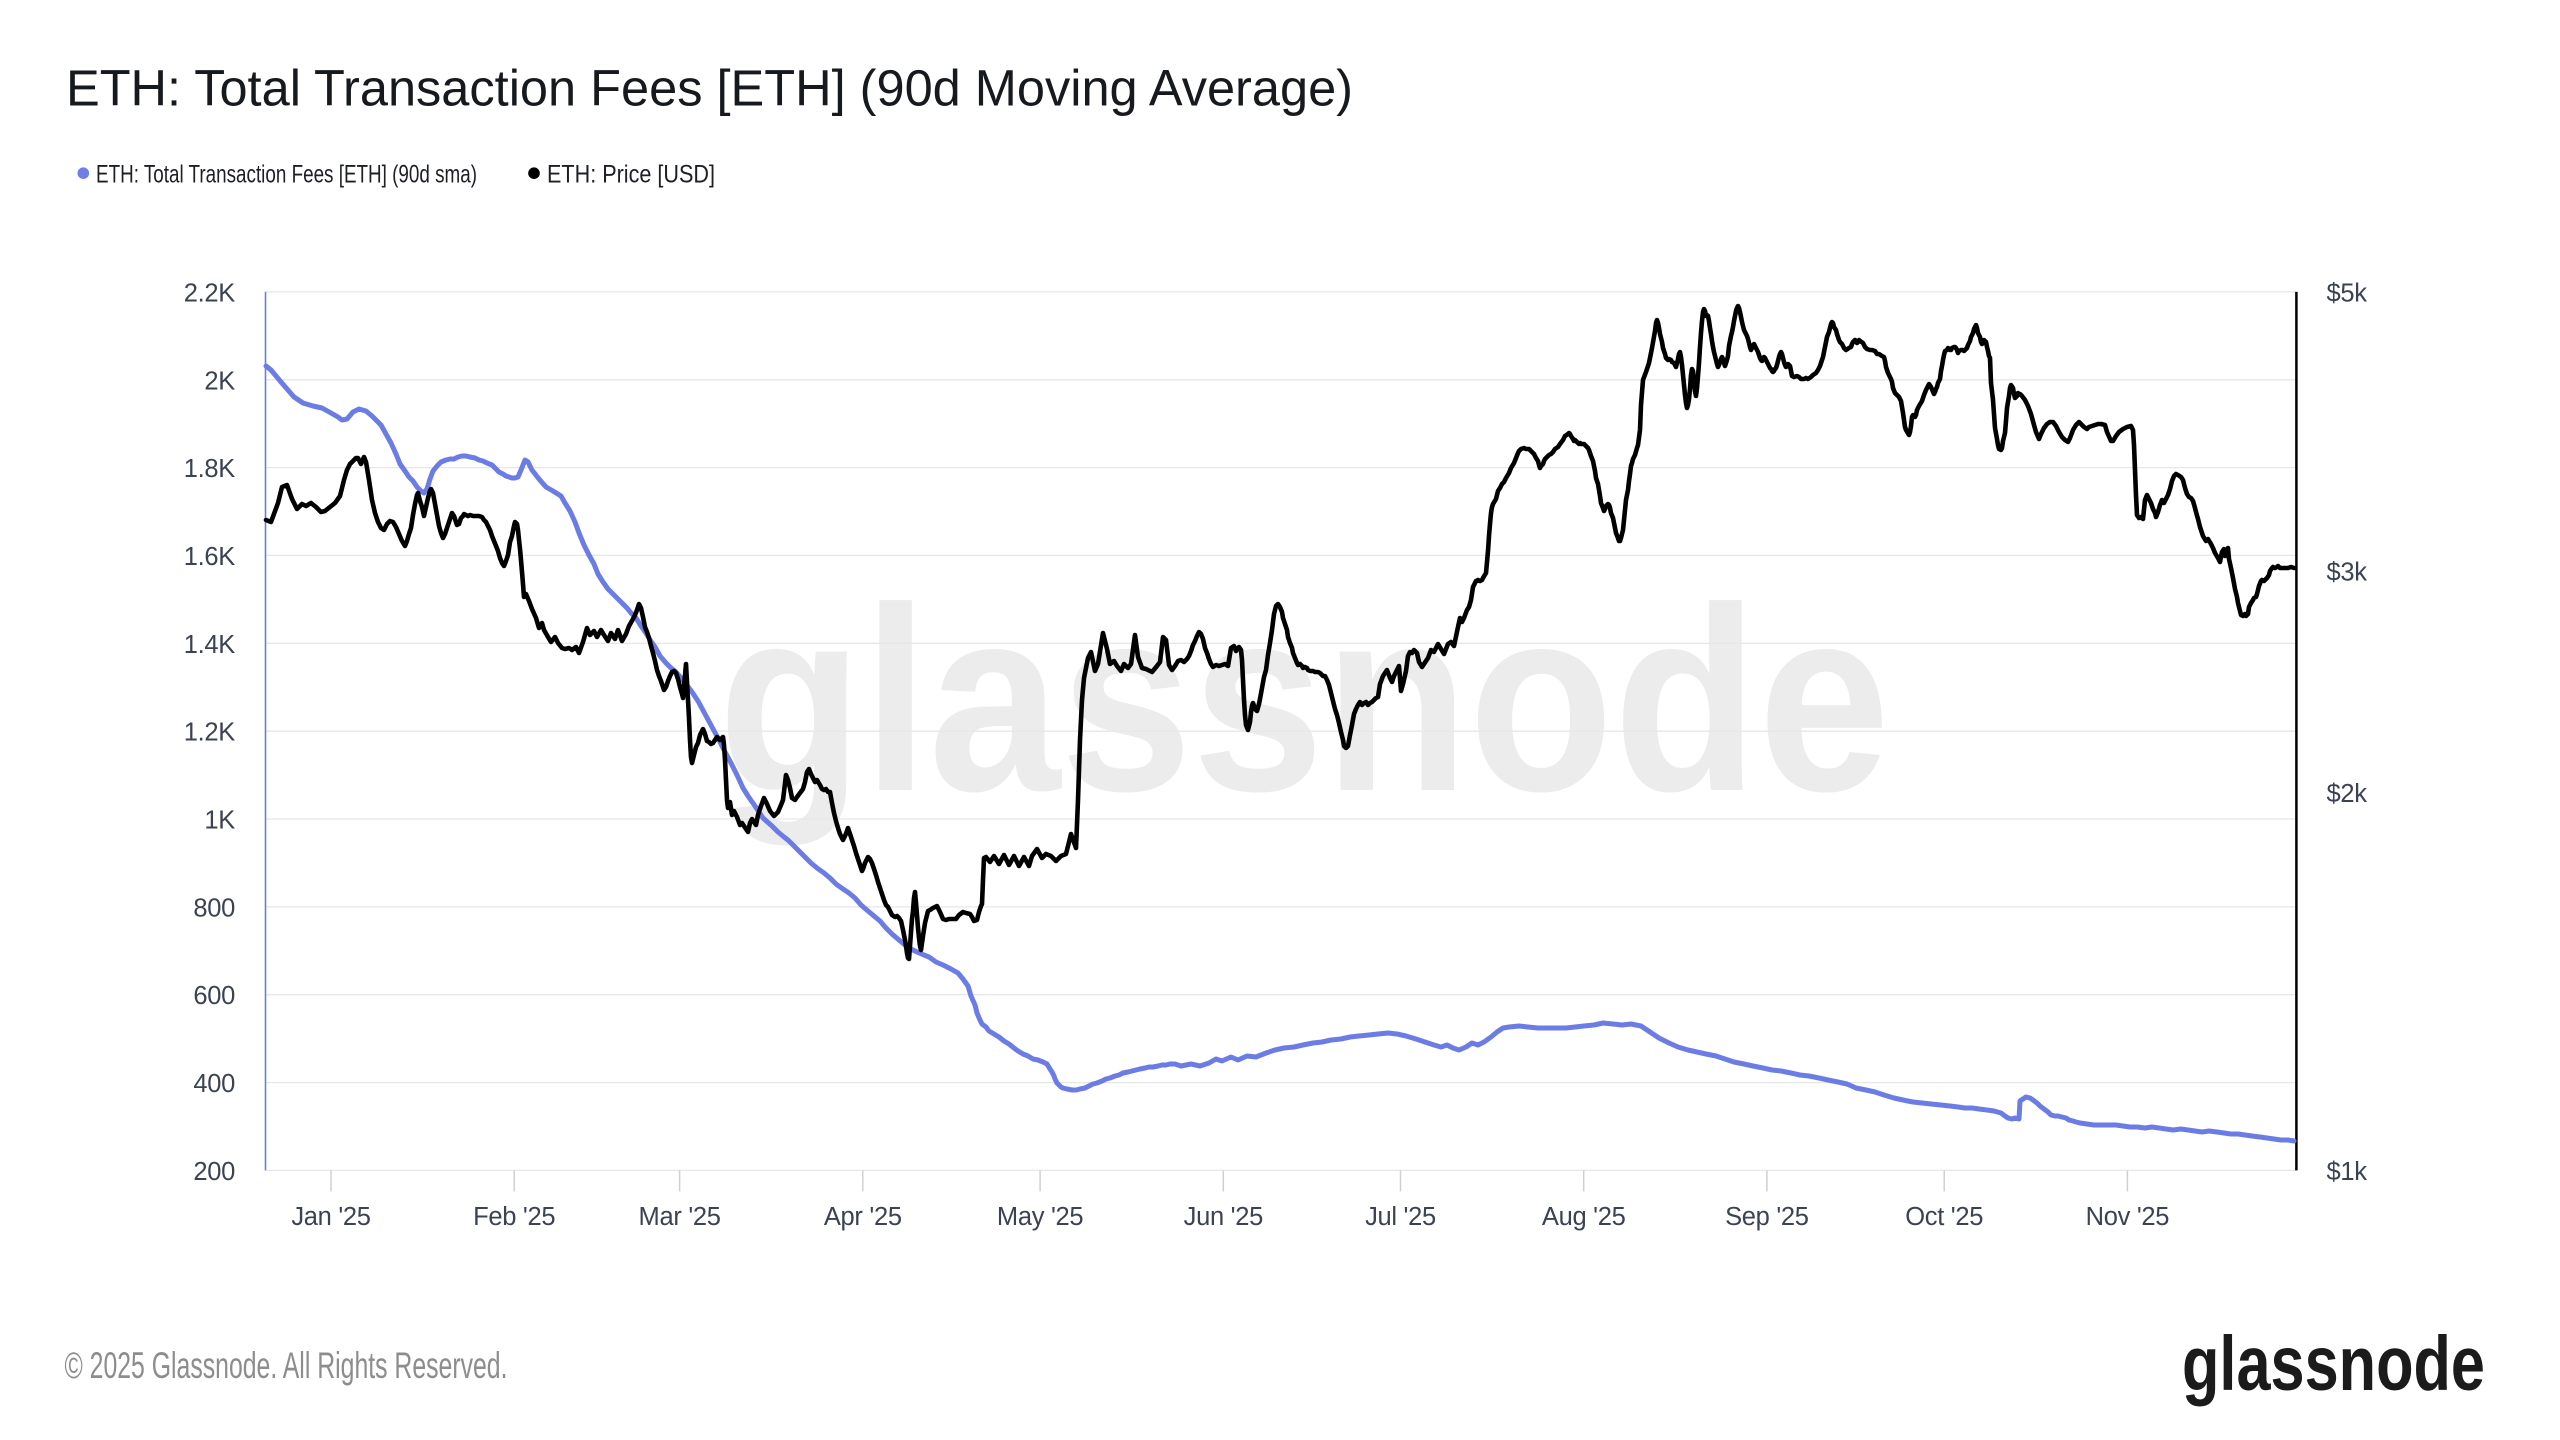  What do you see at coordinates (214, 1084) in the screenshot?
I see `svg-text: 400` at bounding box center [214, 1084].